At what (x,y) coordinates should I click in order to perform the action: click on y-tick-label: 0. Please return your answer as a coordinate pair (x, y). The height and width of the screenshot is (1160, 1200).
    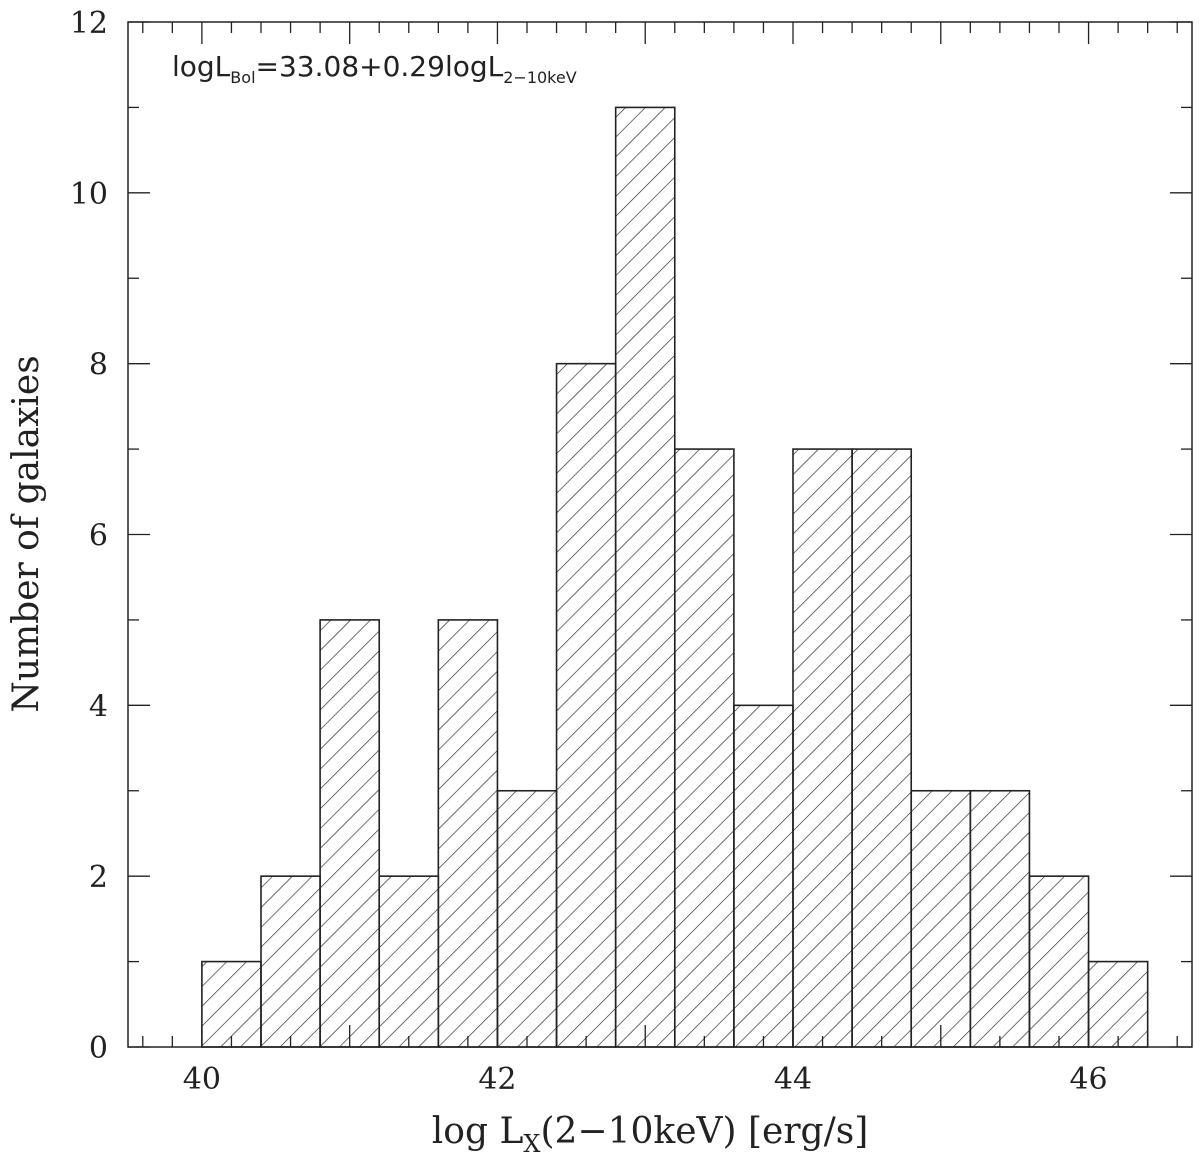
    Looking at the image, I should click on (98, 1048).